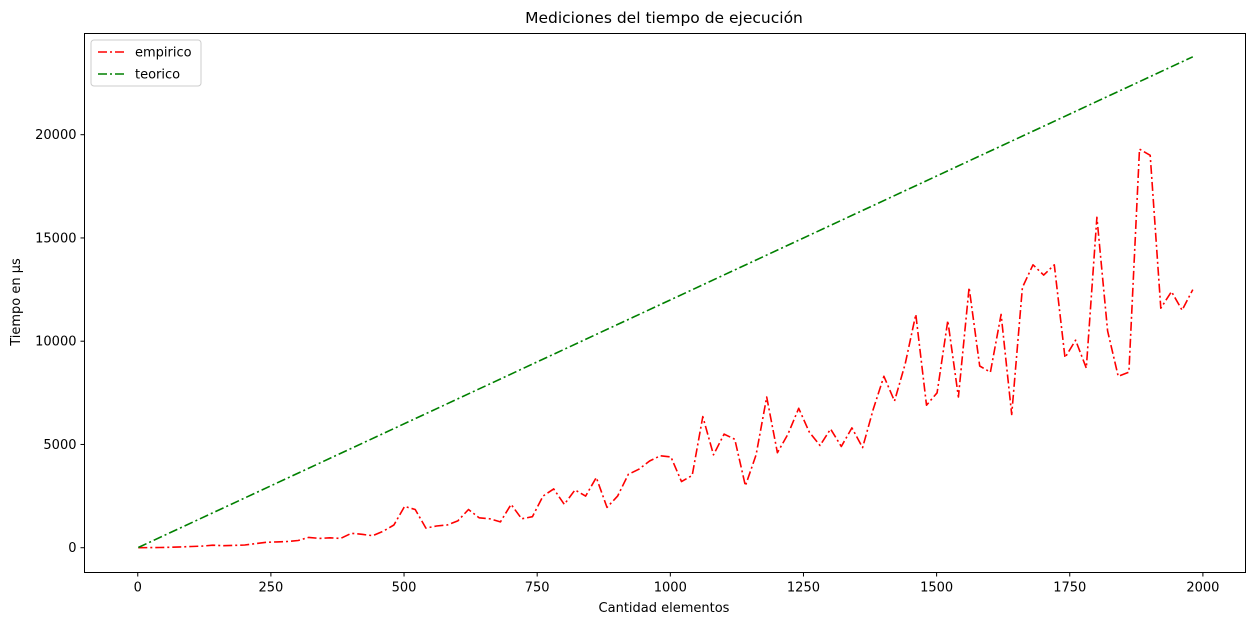 This screenshot has height=625, width=1255. What do you see at coordinates (1202, 588) in the screenshot?
I see `x-tick-label: 2000` at bounding box center [1202, 588].